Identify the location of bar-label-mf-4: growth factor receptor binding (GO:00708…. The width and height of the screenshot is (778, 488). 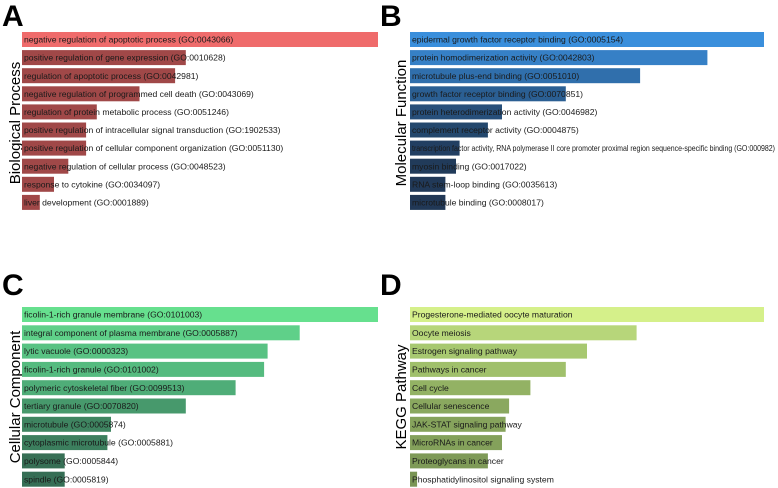
(497, 94).